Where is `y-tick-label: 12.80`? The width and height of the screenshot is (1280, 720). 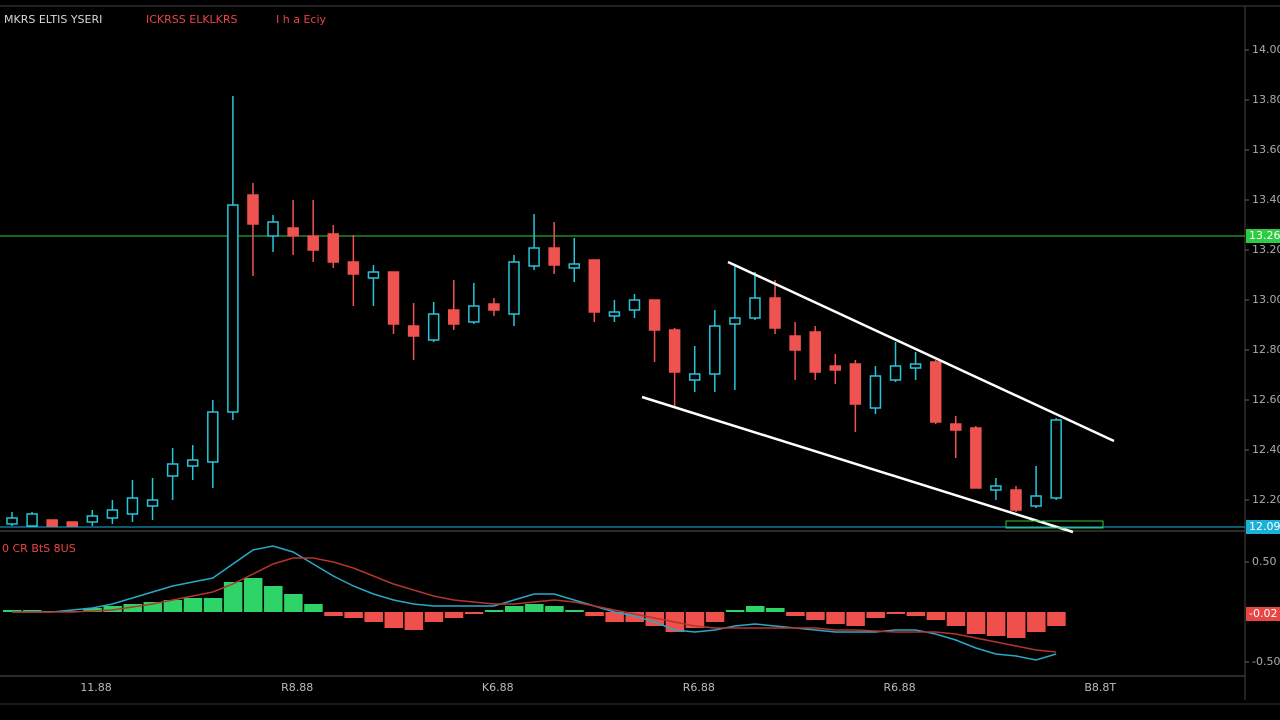
y-tick-label: 12.80 is located at coordinates (1266, 349).